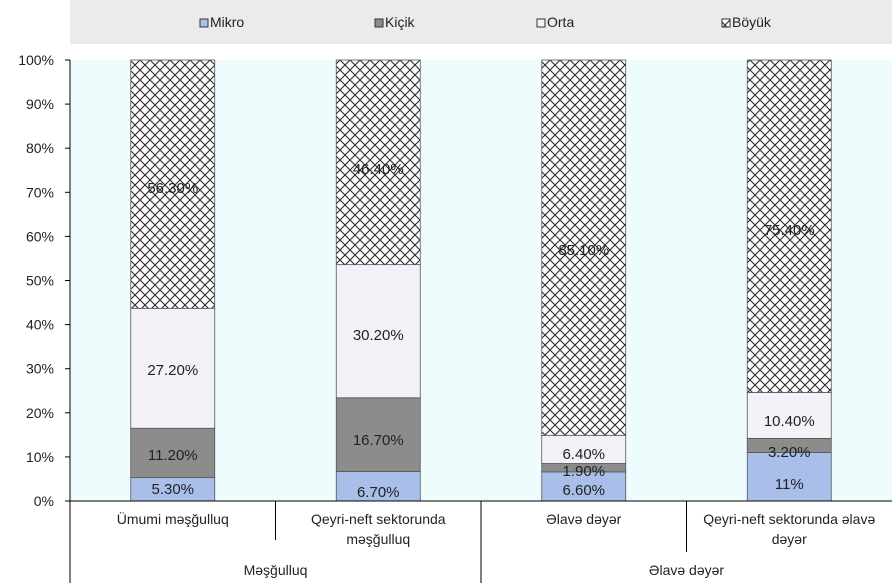 This screenshot has height=583, width=892. I want to click on data-label: 1.90%, so click(583, 471).